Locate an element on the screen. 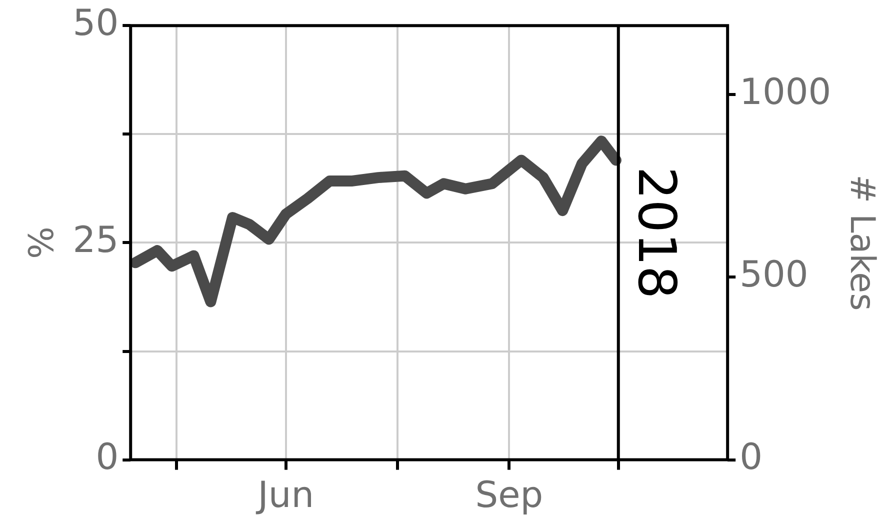 The image size is (894, 531). x-tick-label: Sep is located at coordinates (509, 495).